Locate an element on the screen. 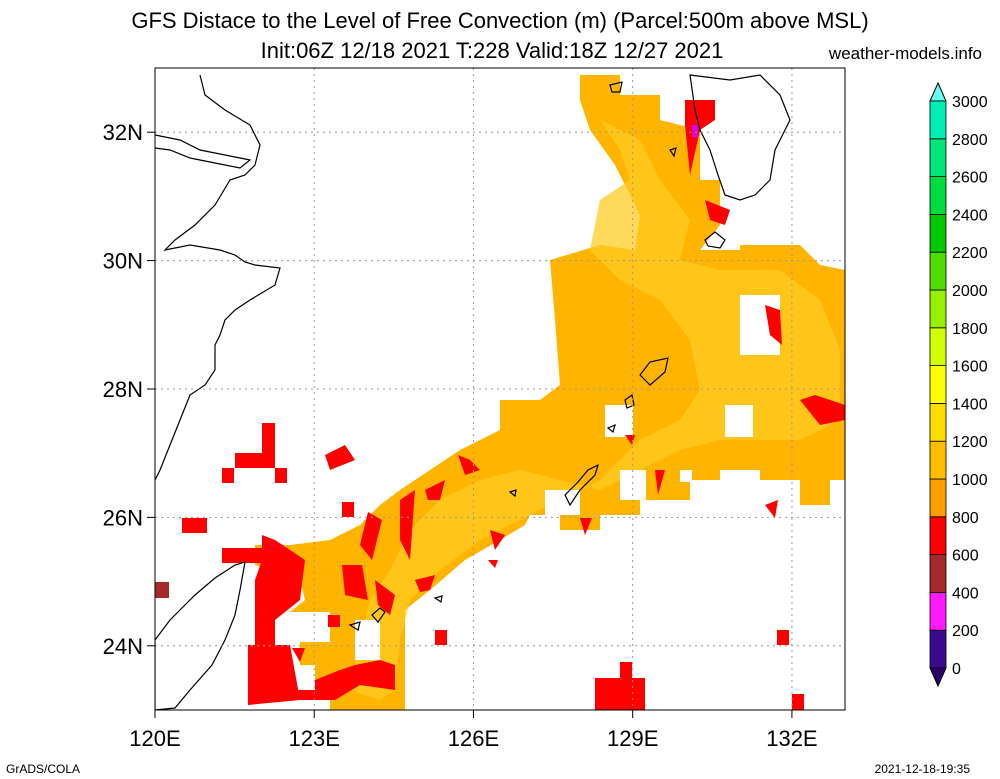 The height and width of the screenshot is (779, 1000). site-credit: weather-models.info is located at coordinates (905, 53).